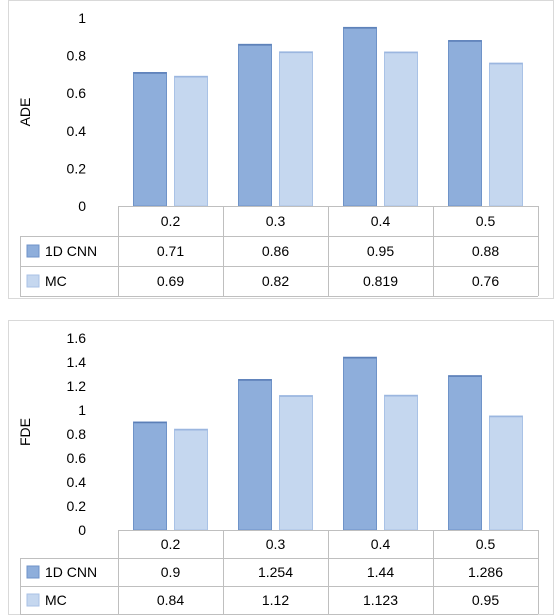 This screenshot has width=560, height=616. Describe the element at coordinates (33, 600) in the screenshot. I see `fde-legend-key-mc` at that location.